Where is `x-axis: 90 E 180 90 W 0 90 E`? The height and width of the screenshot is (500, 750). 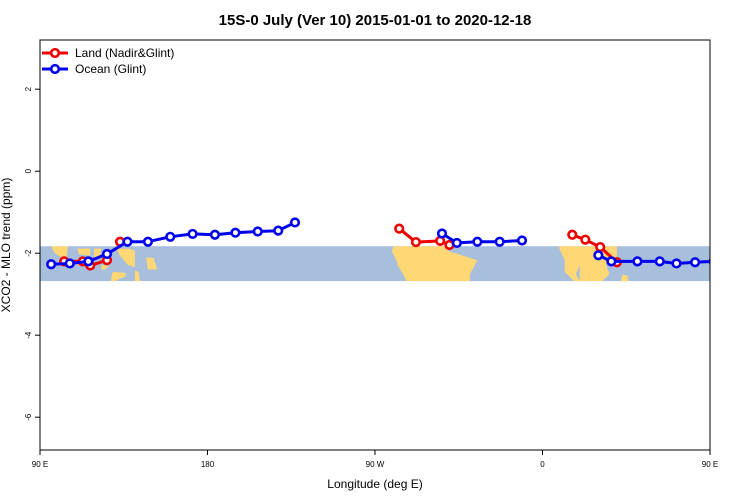
x-axis: 90 E 180 90 W 0 90 E is located at coordinates (375, 459).